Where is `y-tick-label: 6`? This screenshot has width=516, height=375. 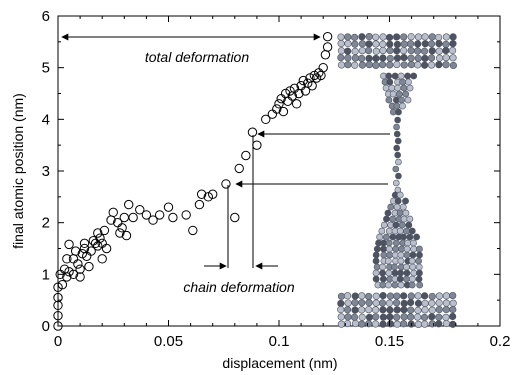 y-tick-label: 6 is located at coordinates (46, 16).